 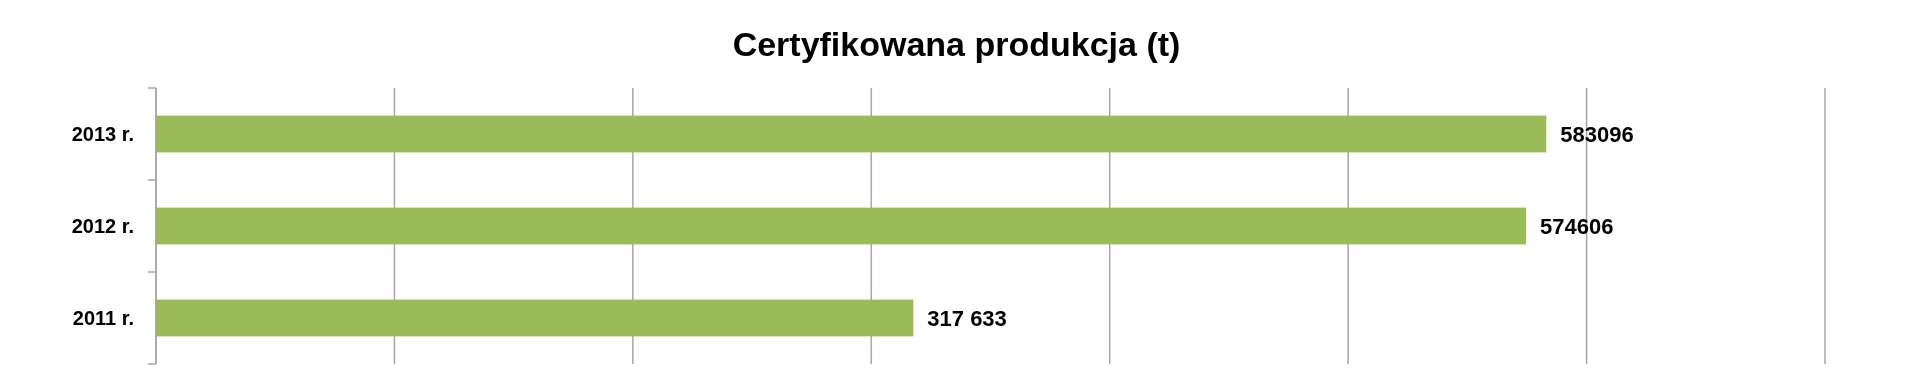 What do you see at coordinates (102, 226) in the screenshot?
I see `y-tick-label: 2012 r.` at bounding box center [102, 226].